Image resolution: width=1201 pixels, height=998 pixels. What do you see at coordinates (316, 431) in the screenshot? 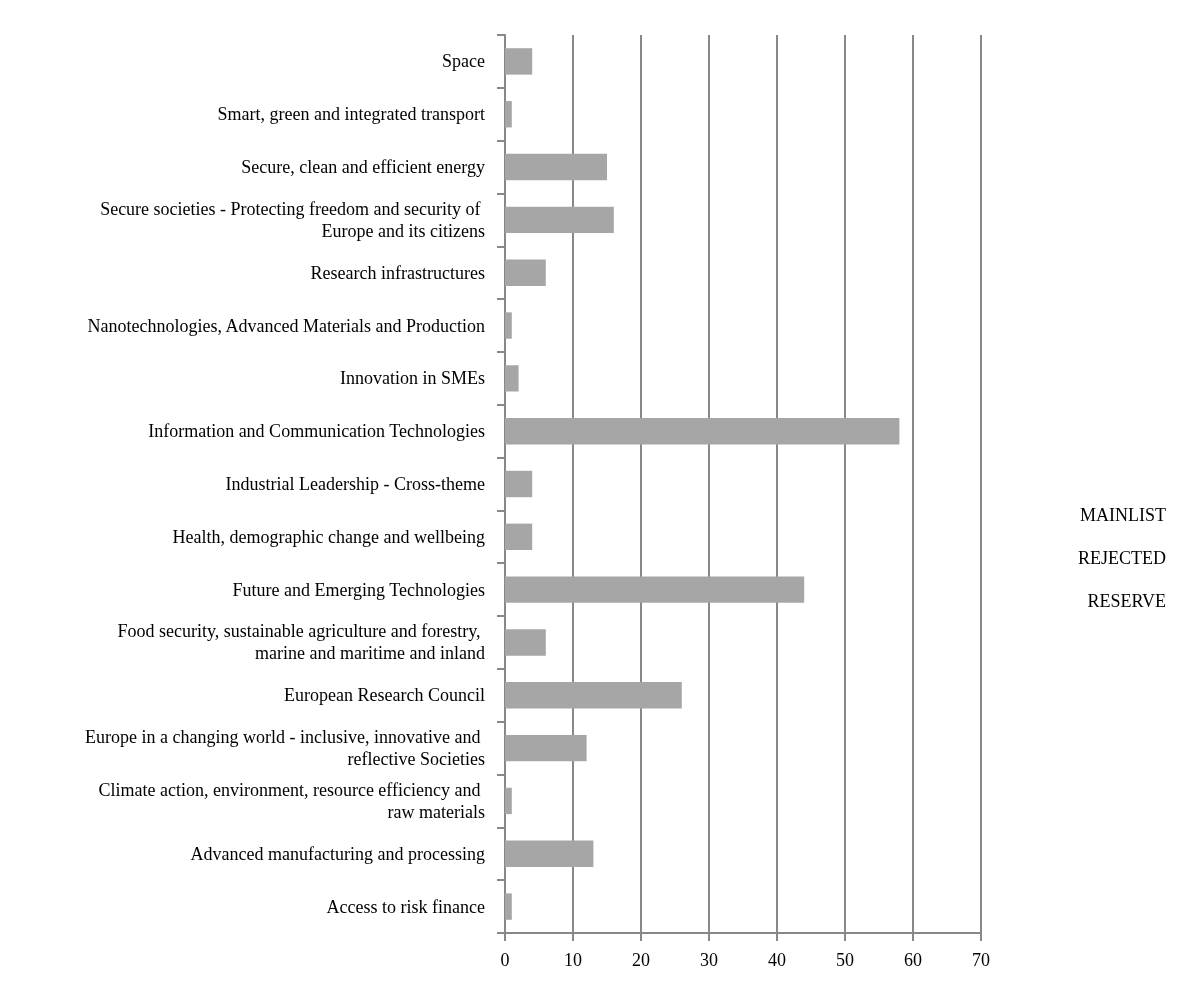
I see `y-tick-label: Information and Communication Technologies` at bounding box center [316, 431].